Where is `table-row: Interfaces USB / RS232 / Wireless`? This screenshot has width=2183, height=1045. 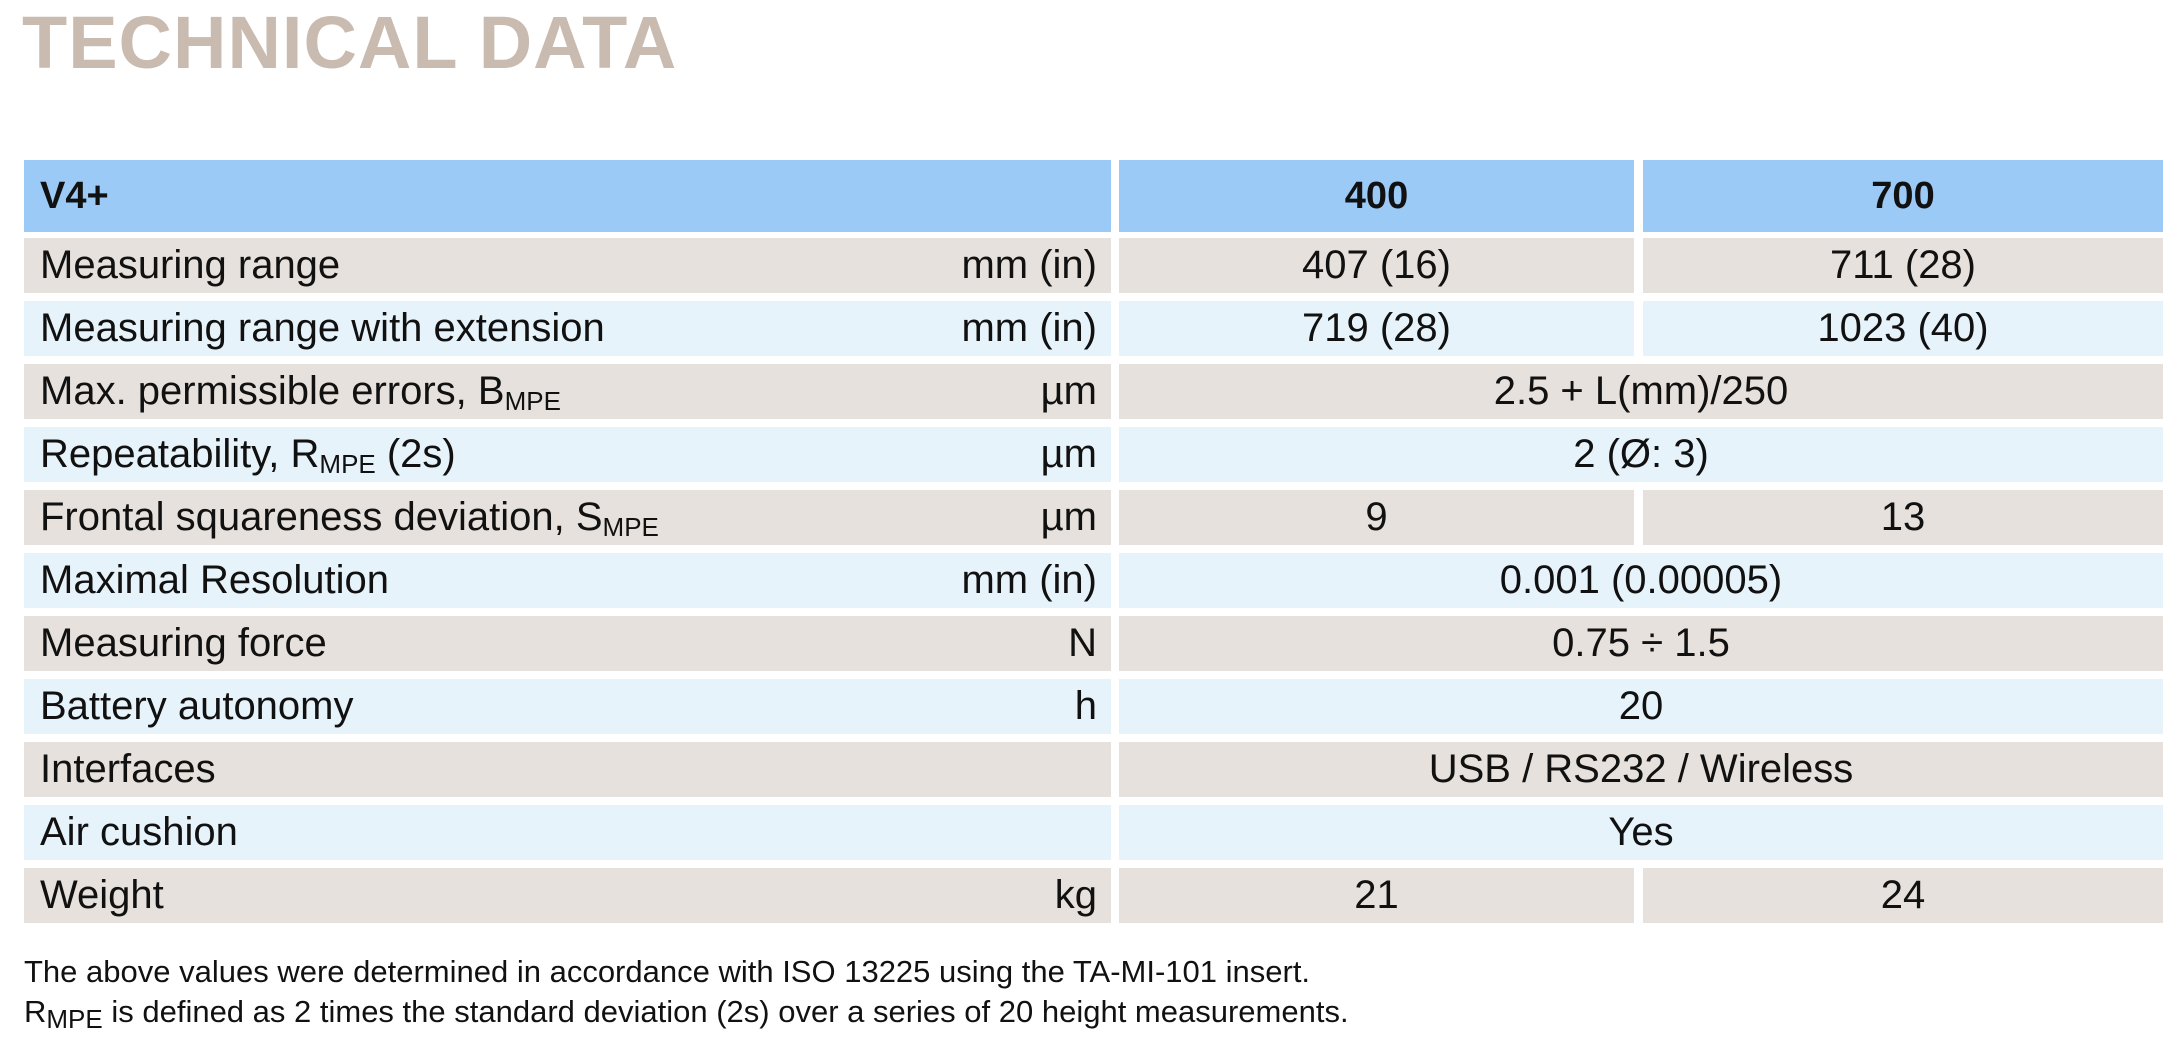
table-row: Interfaces USB / RS232 / Wireless is located at coordinates (1093, 769).